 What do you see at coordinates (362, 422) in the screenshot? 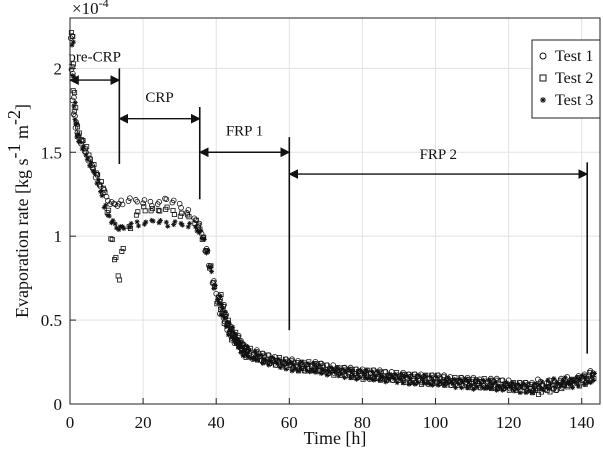
I see `x-tick-label-4: 80` at bounding box center [362, 422].